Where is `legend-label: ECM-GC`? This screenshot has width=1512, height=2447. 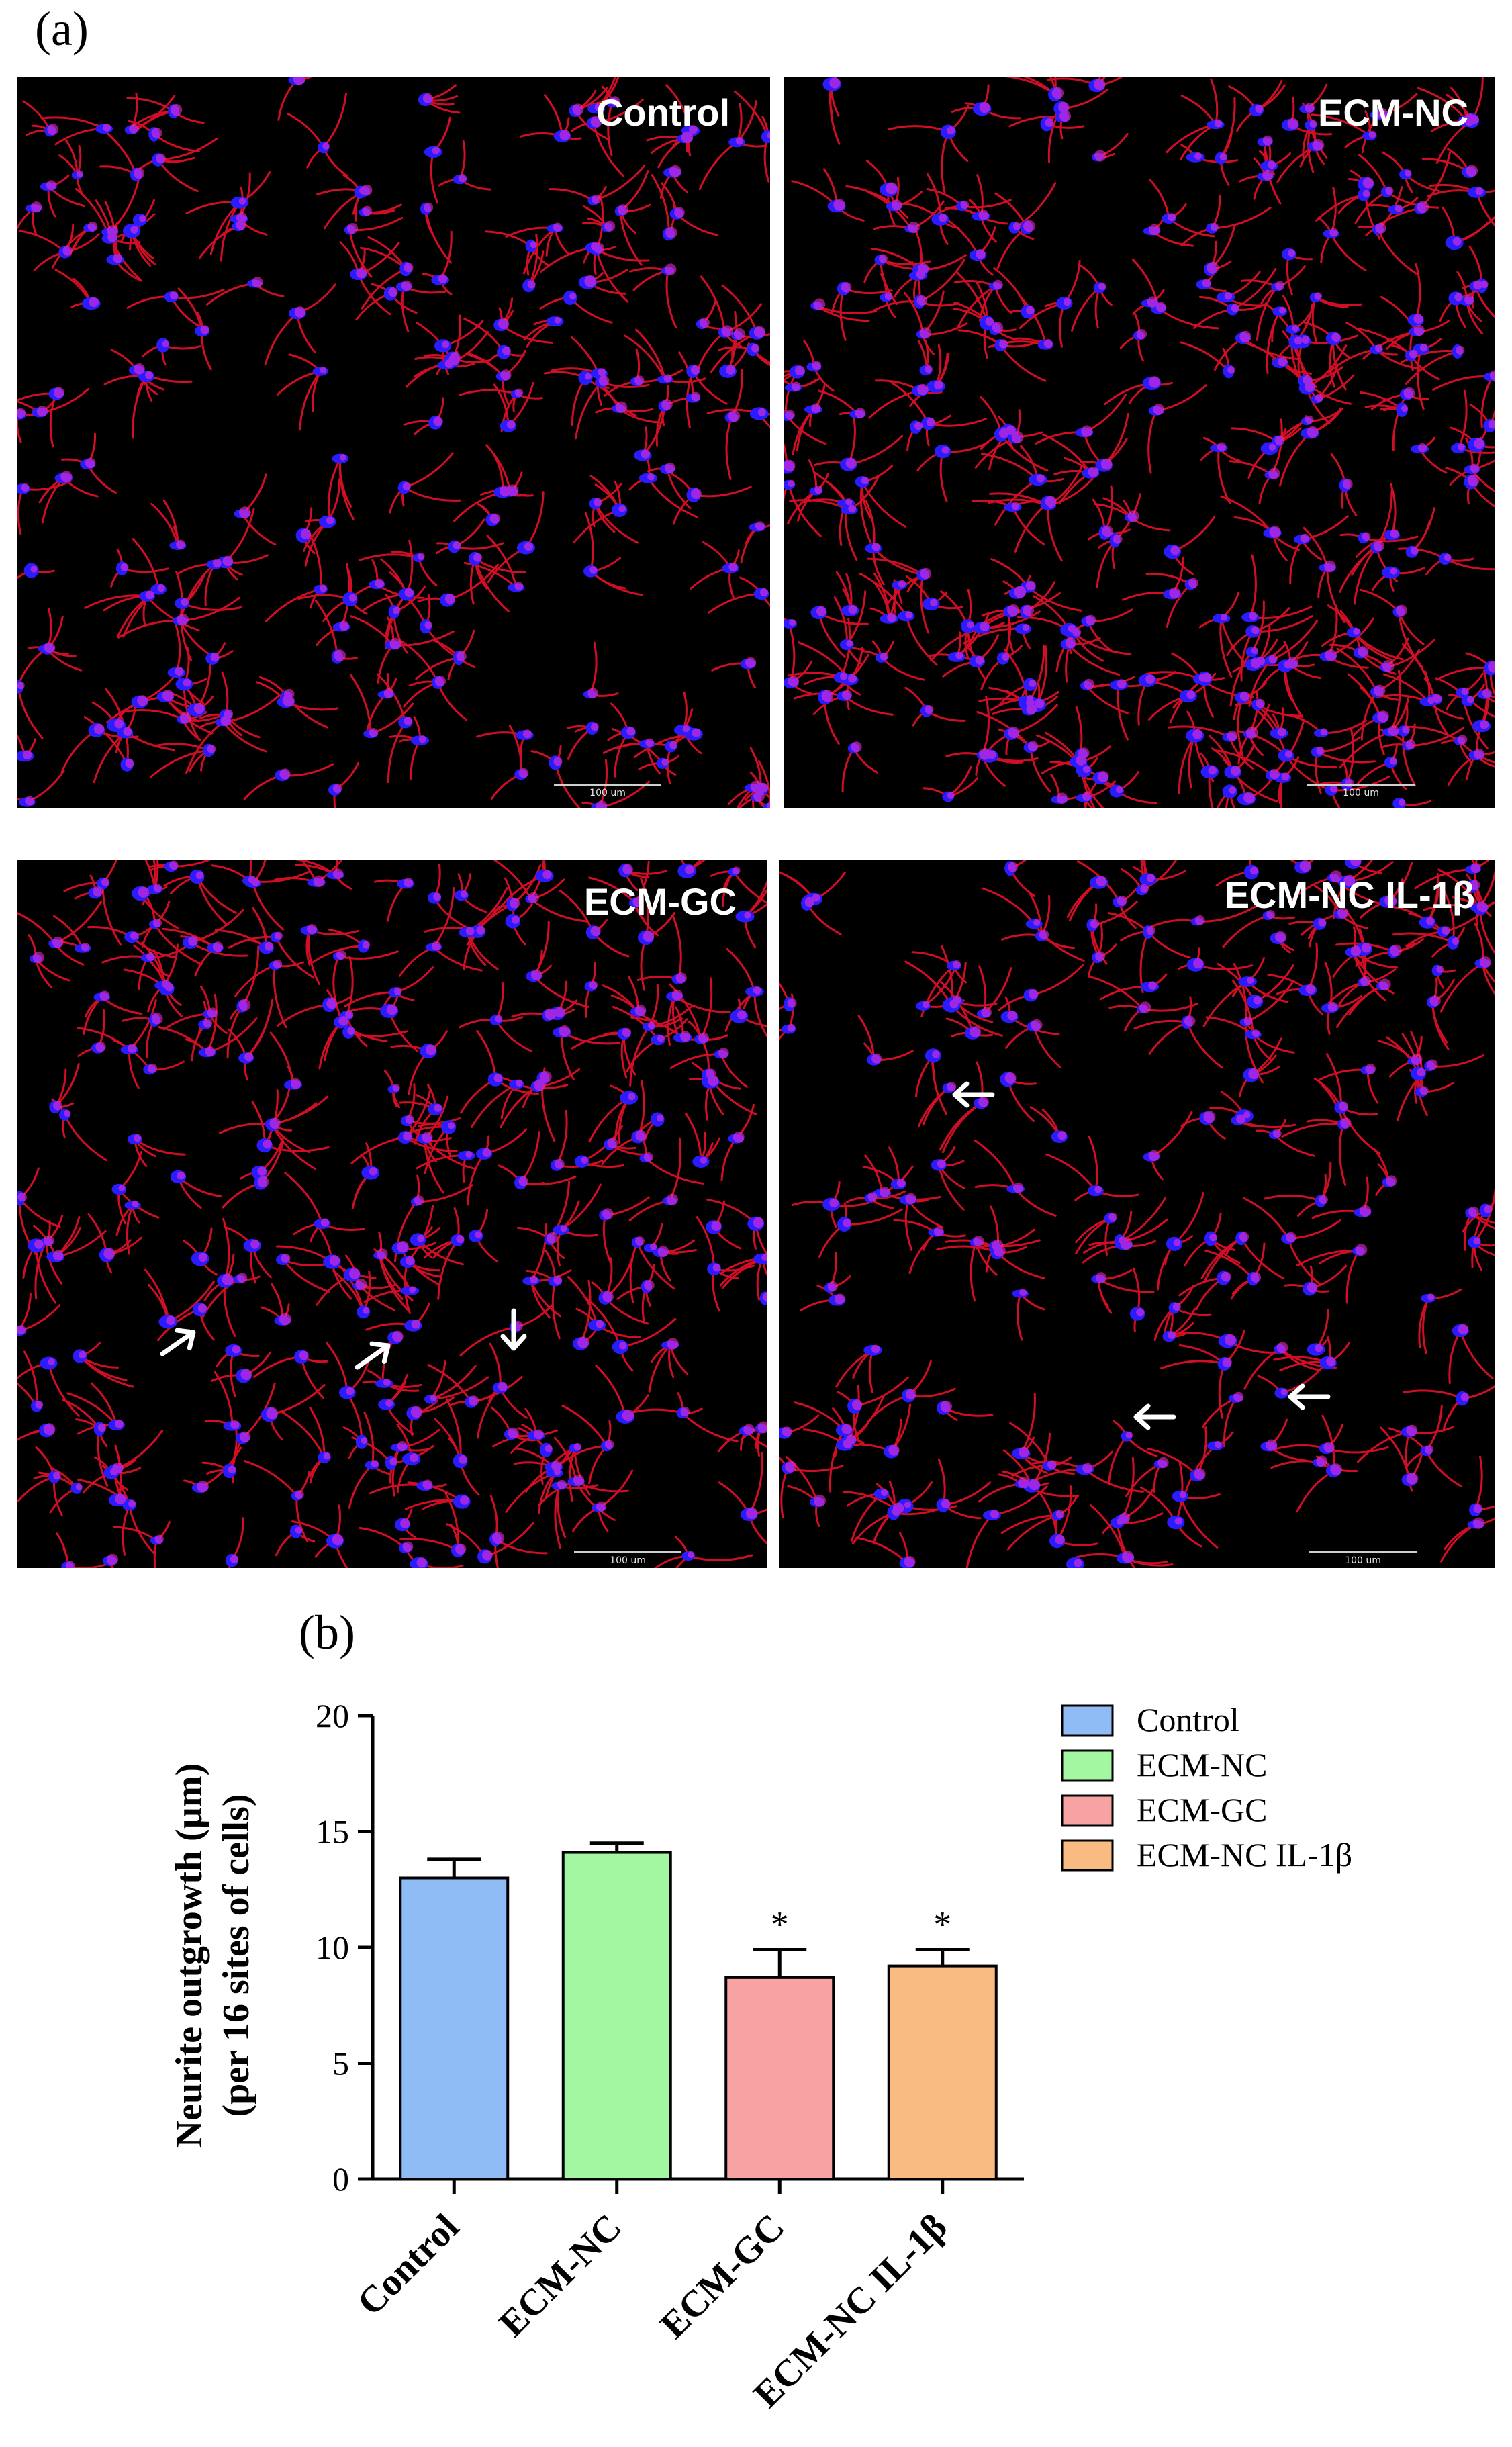 legend-label: ECM-GC is located at coordinates (1202, 1810).